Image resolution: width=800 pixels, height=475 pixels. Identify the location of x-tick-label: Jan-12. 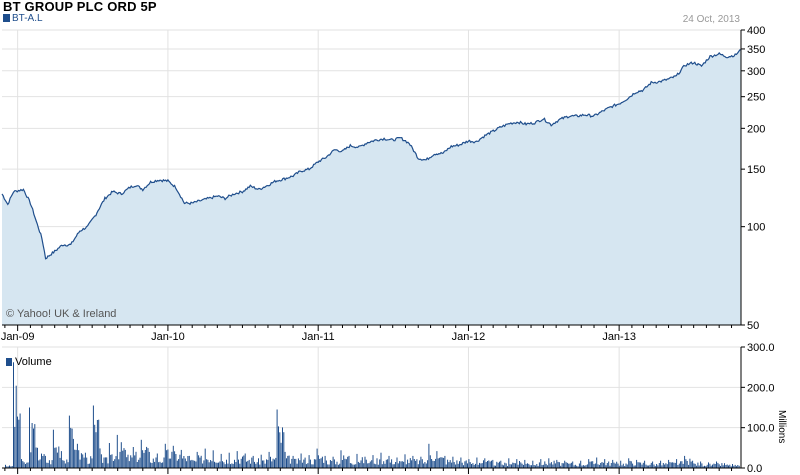
(469, 337).